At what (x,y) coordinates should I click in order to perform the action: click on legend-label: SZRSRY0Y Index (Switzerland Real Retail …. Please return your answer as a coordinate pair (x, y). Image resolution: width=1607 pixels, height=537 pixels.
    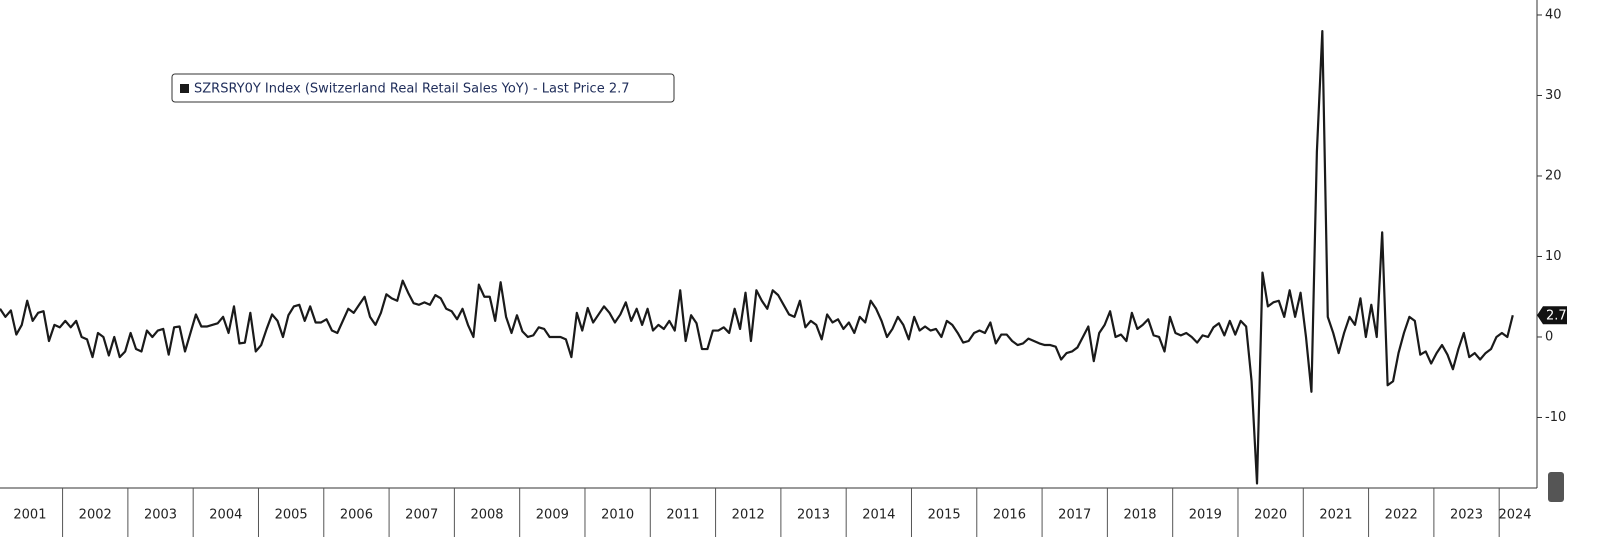
    Looking at the image, I should click on (412, 89).